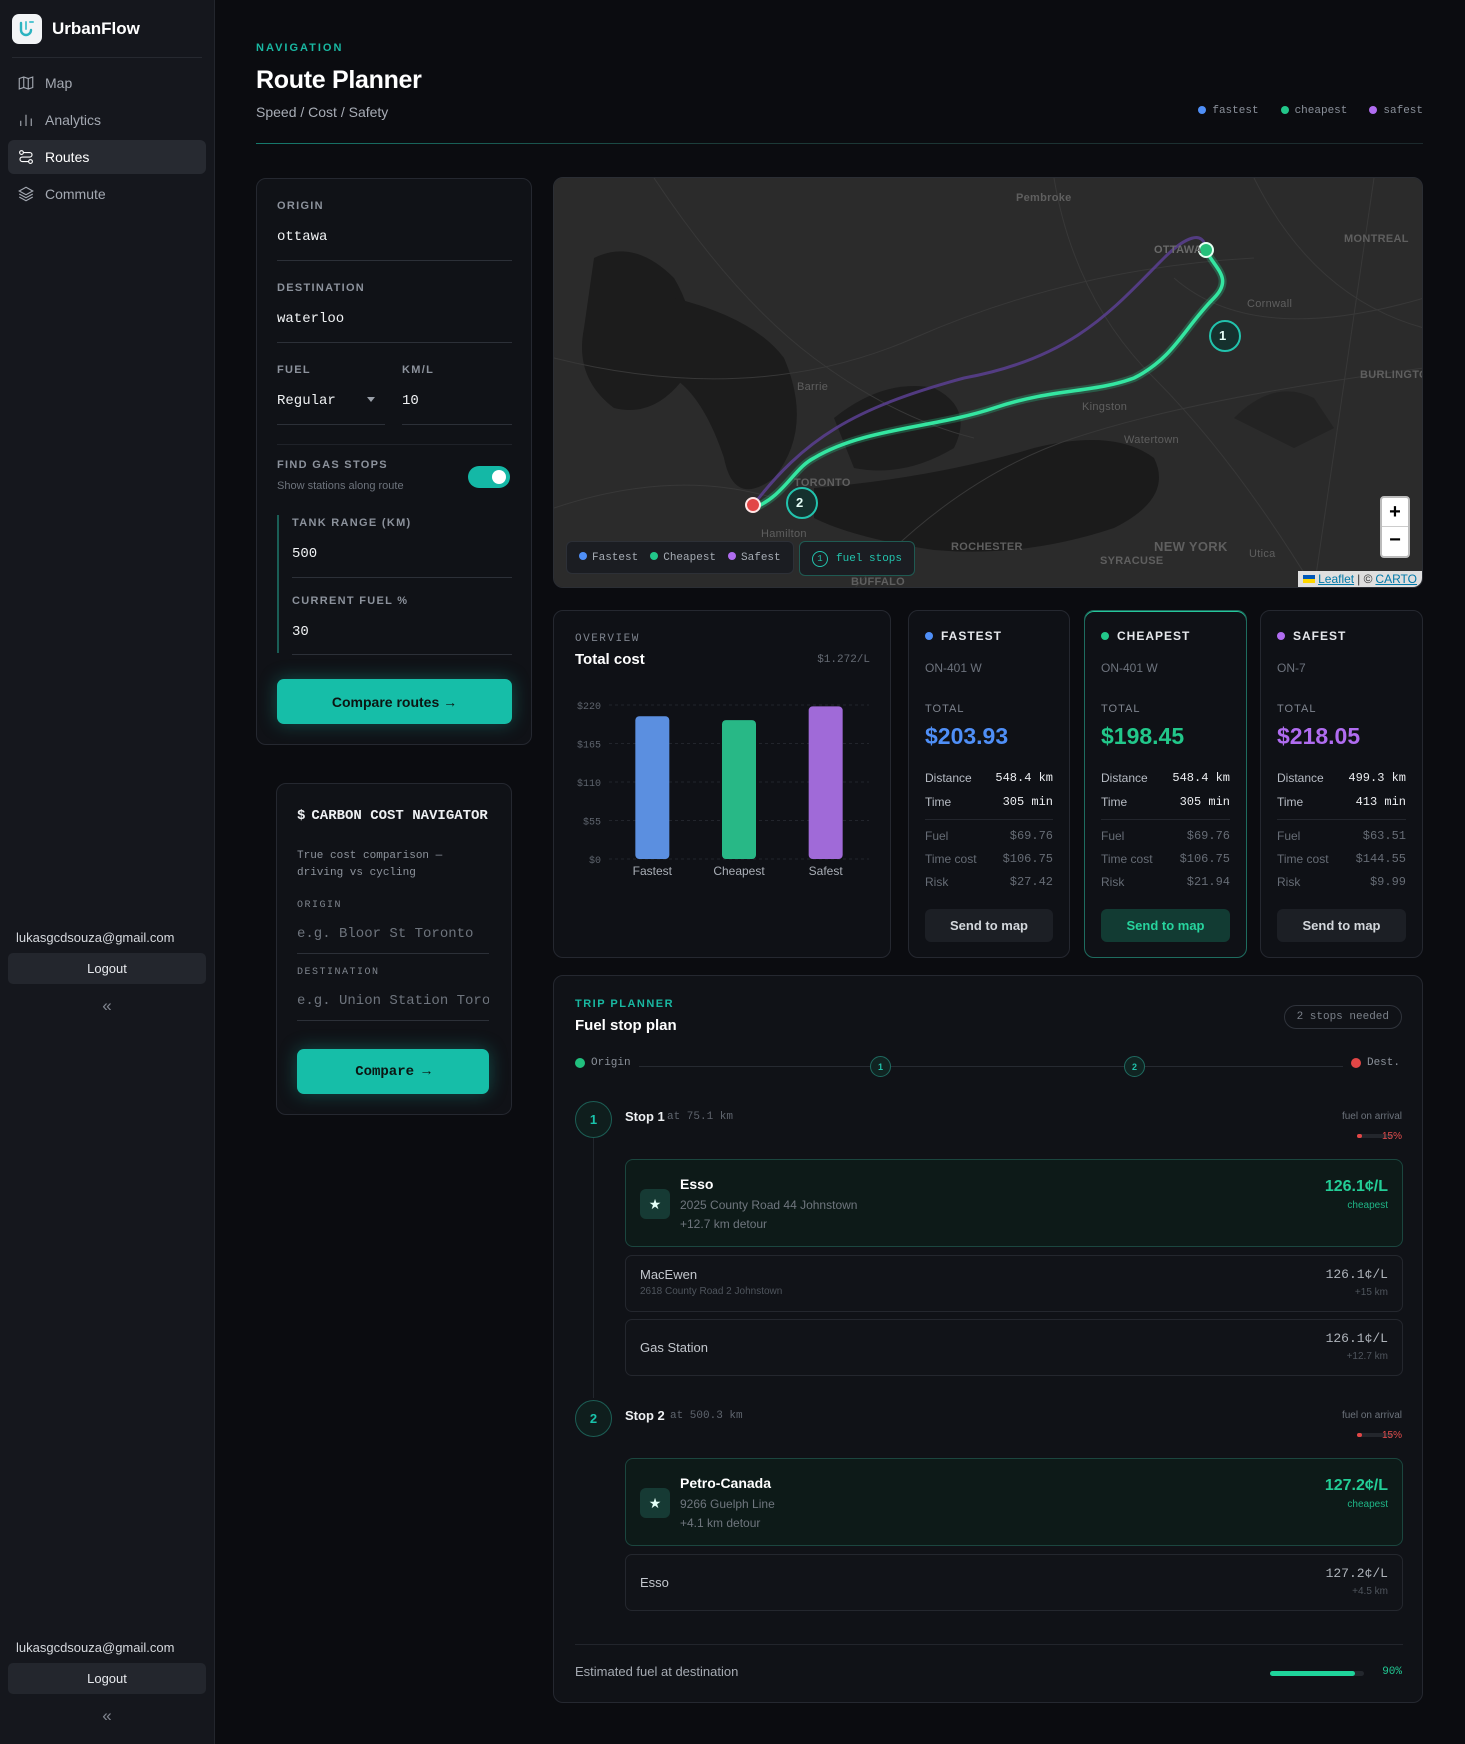 The height and width of the screenshot is (1744, 1465). What do you see at coordinates (589, 707) in the screenshot?
I see `y-tick-label: $220` at bounding box center [589, 707].